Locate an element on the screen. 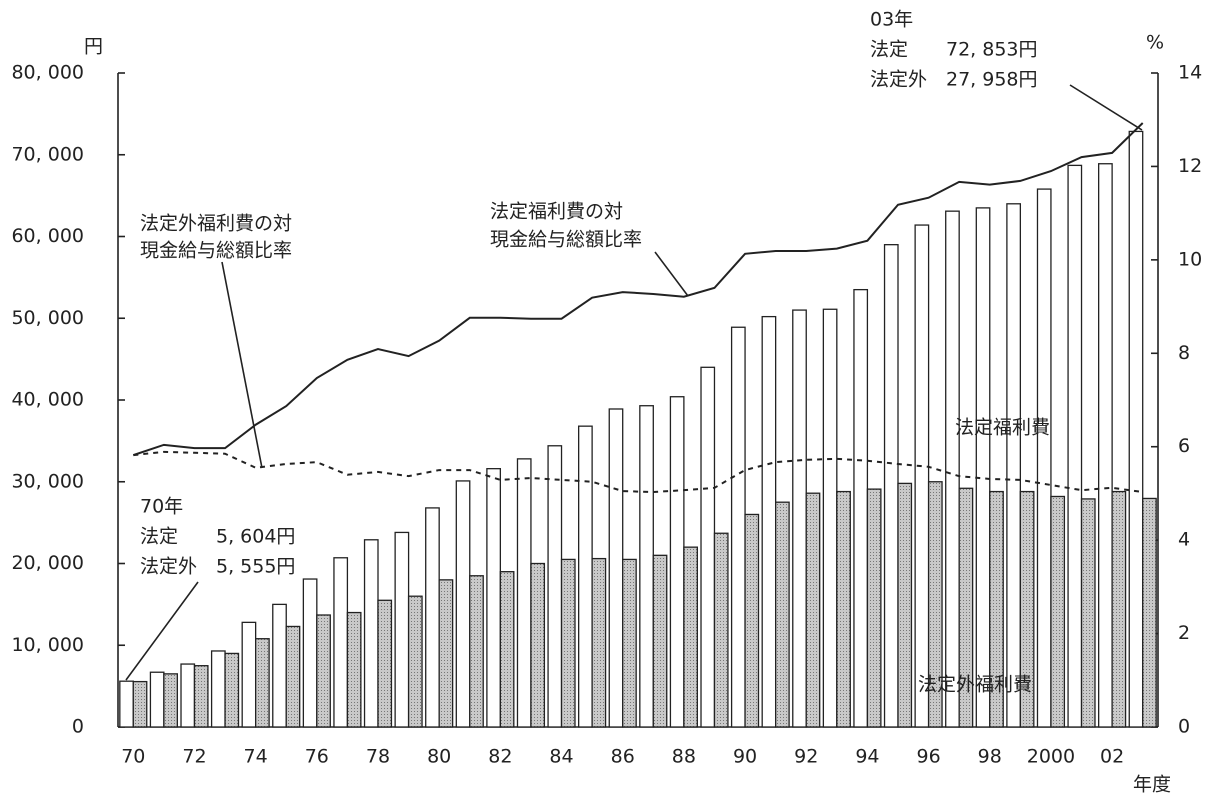 The width and height of the screenshot is (1206, 799). y-tick-label: 40, 000 is located at coordinates (47, 400).